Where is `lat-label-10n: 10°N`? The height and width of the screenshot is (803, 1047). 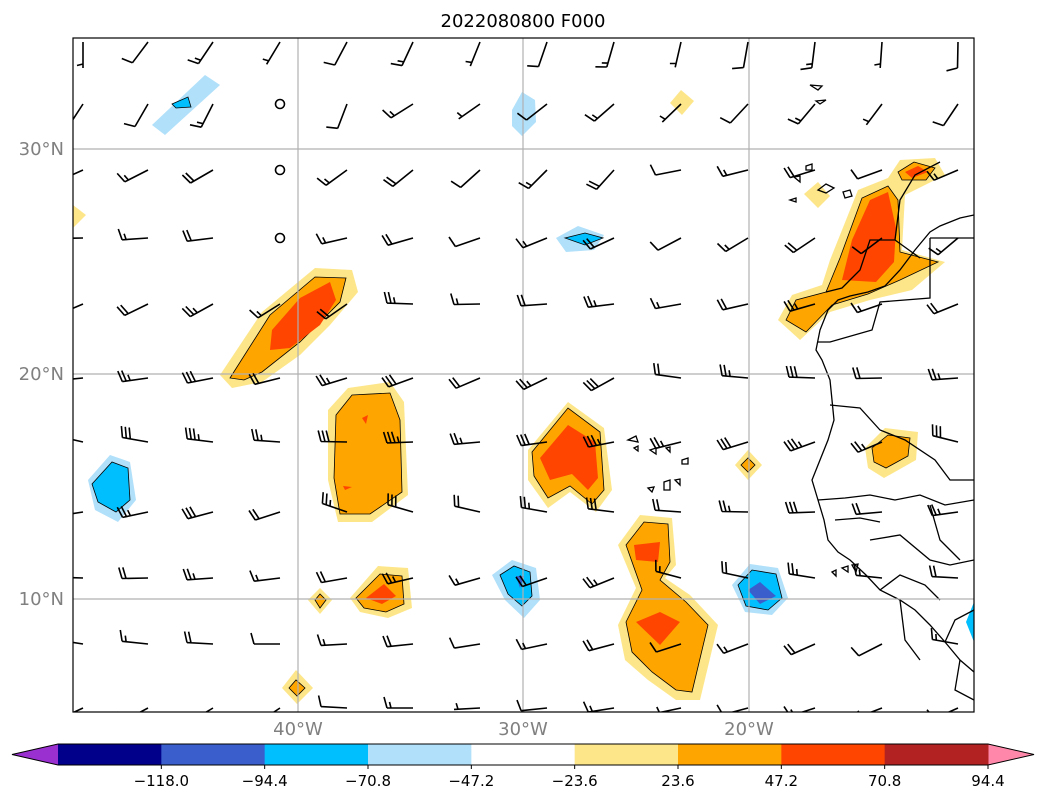 lat-label-10n: 10°N is located at coordinates (41, 599).